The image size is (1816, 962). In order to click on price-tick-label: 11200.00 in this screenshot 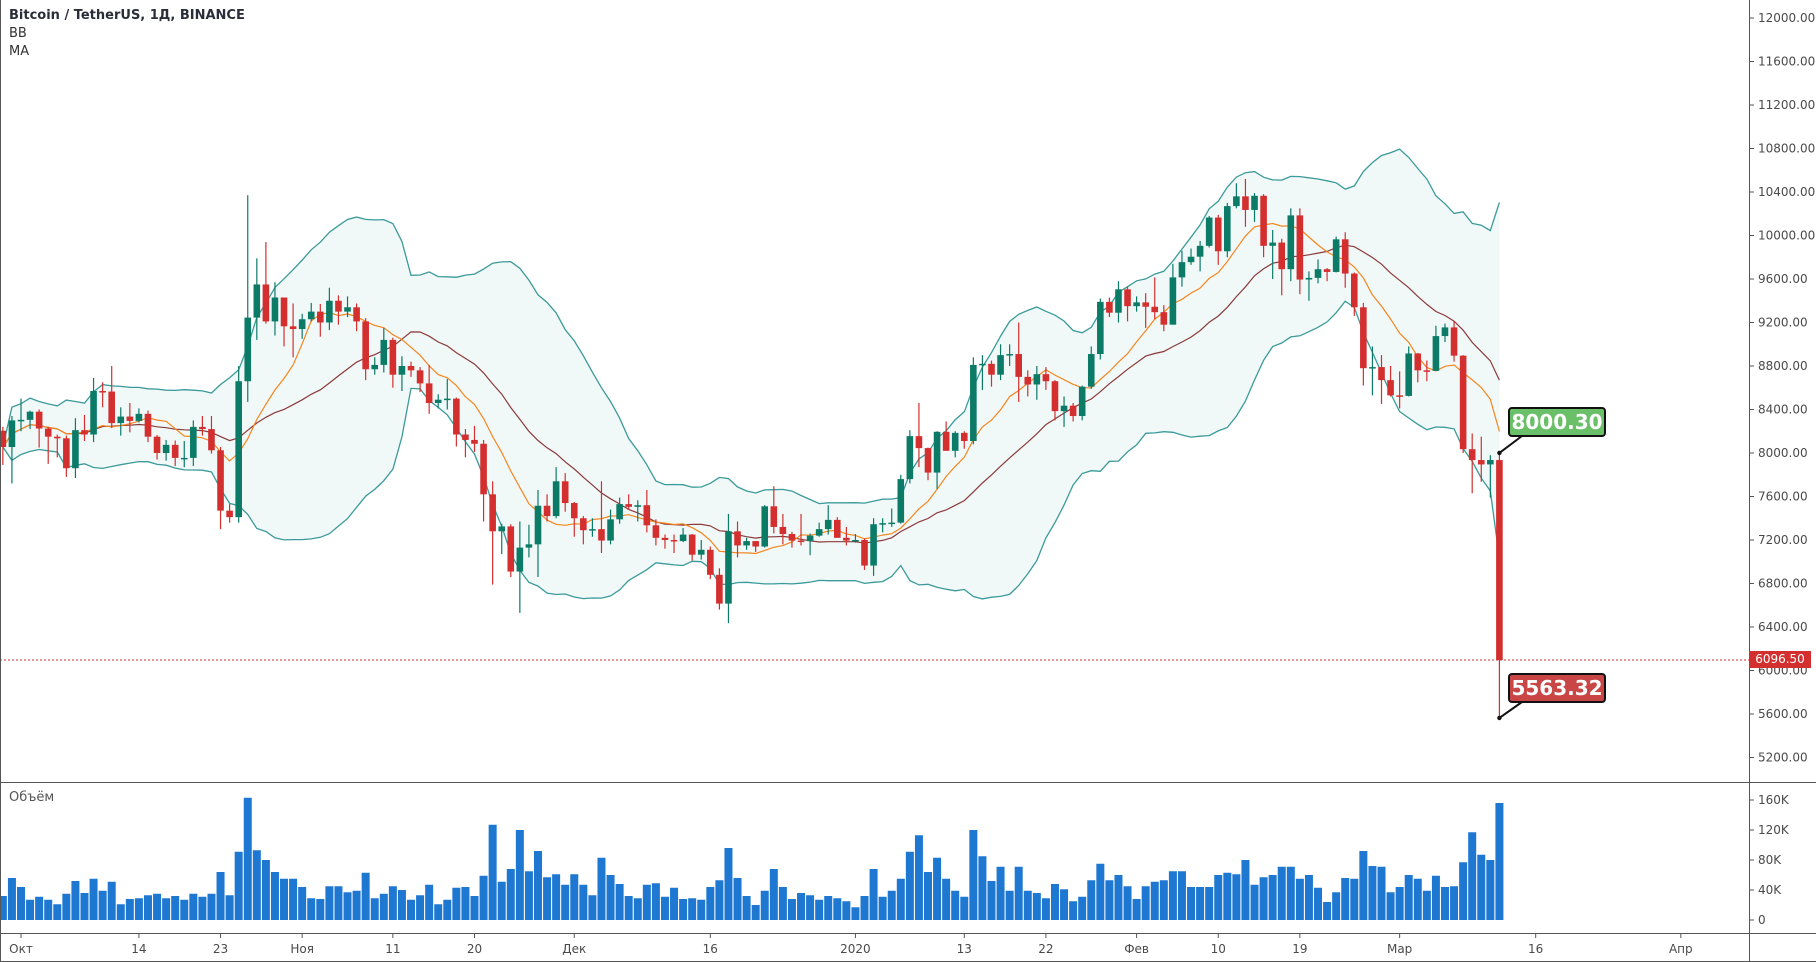, I will do `click(1786, 105)`.